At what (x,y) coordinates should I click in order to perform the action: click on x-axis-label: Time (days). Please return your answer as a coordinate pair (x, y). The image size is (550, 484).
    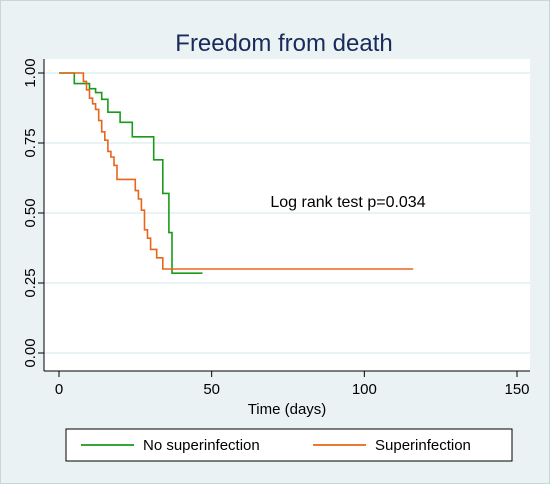
    Looking at the image, I should click on (287, 409).